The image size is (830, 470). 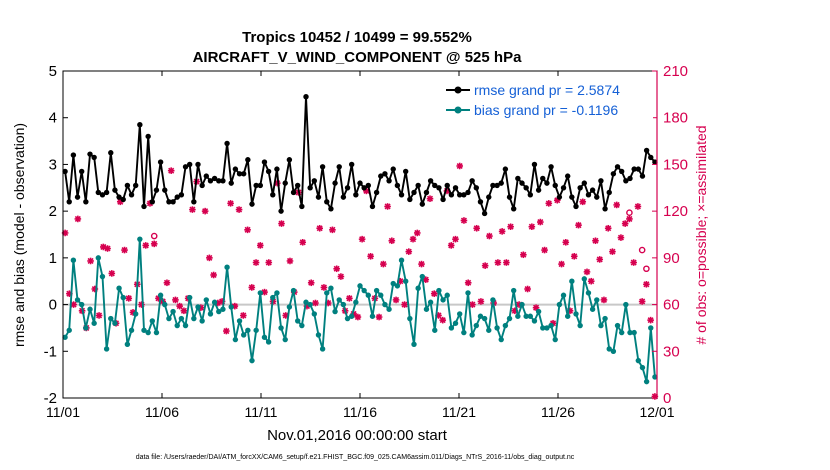 What do you see at coordinates (50, 398) in the screenshot?
I see `y-tick-label: -2` at bounding box center [50, 398].